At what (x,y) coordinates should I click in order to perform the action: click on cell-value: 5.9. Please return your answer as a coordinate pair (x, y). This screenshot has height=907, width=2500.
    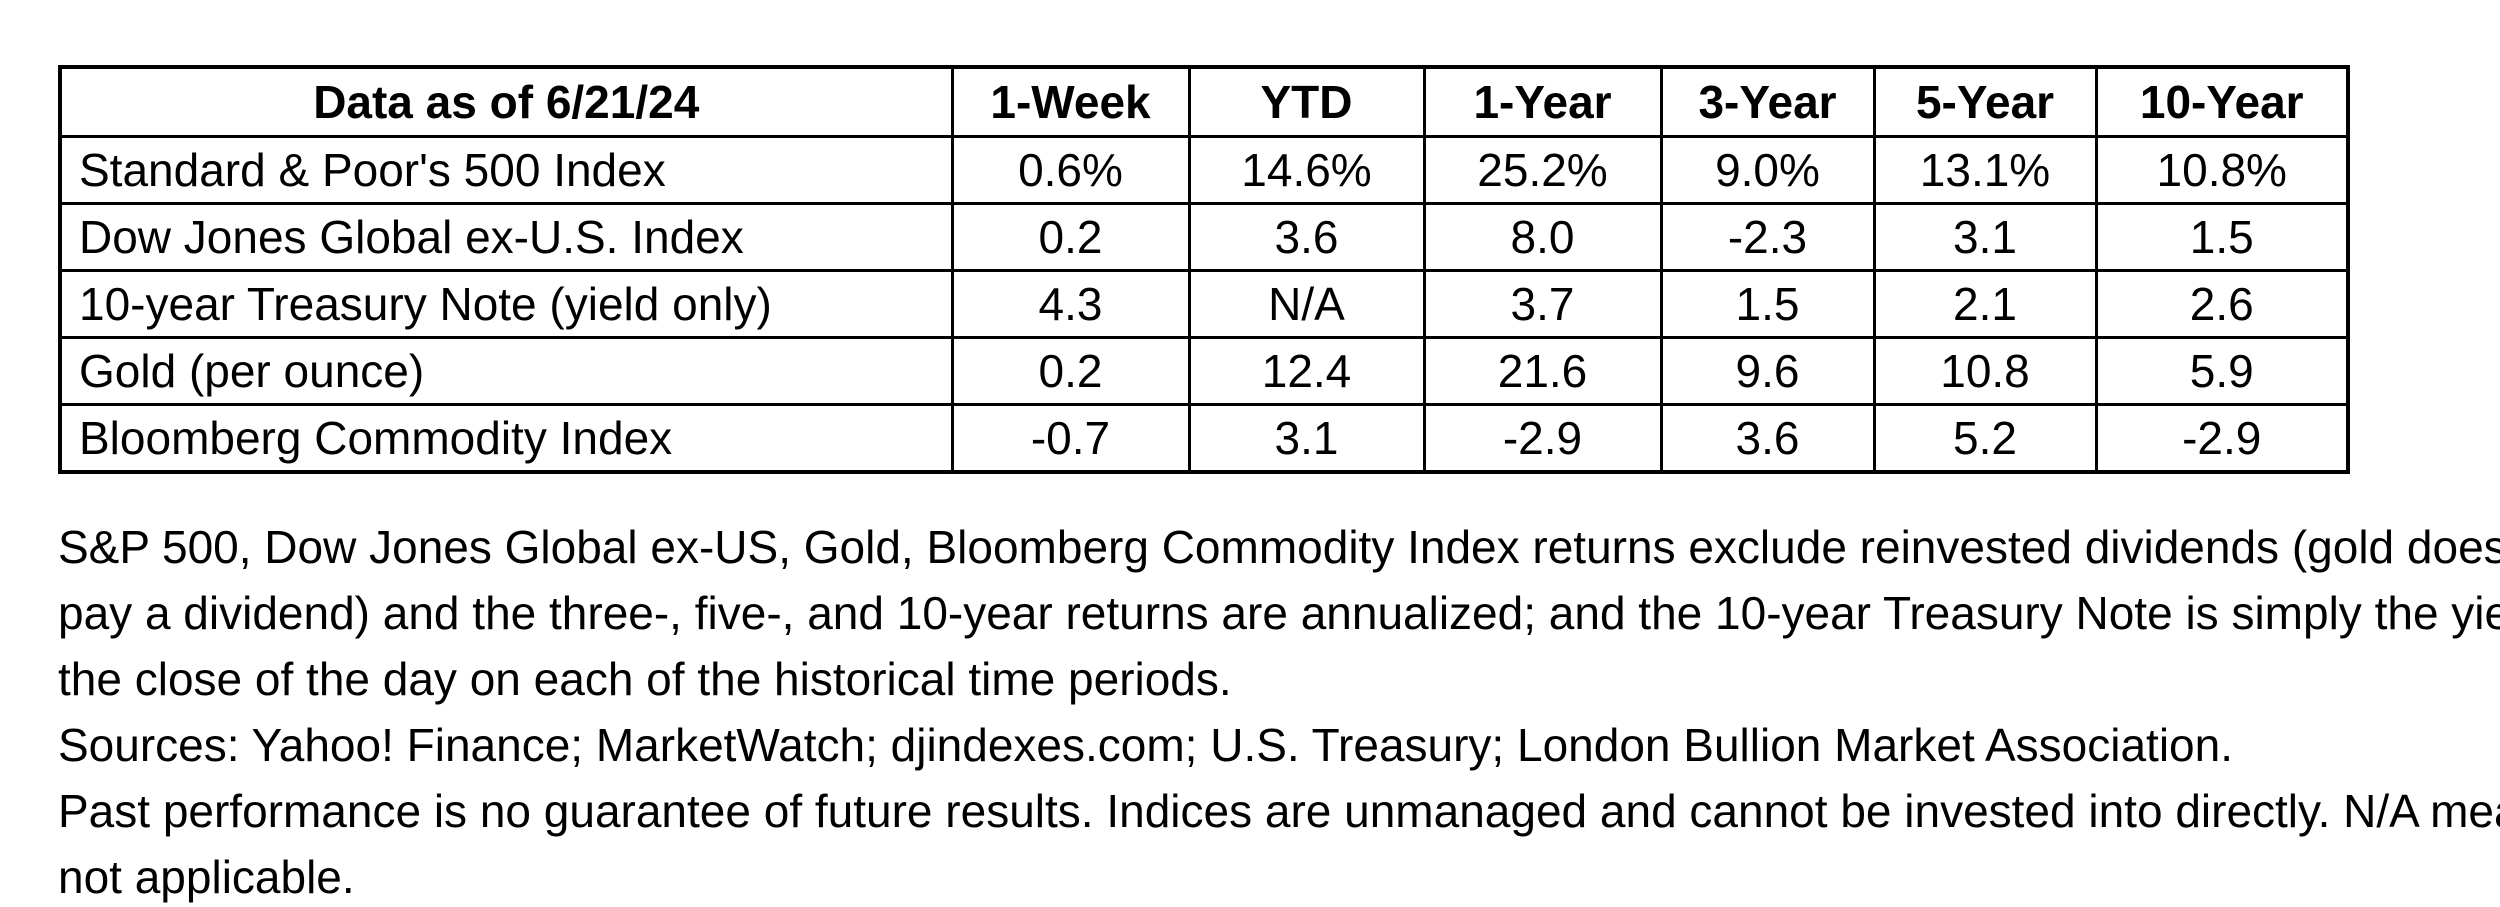
    Looking at the image, I should click on (2222, 371).